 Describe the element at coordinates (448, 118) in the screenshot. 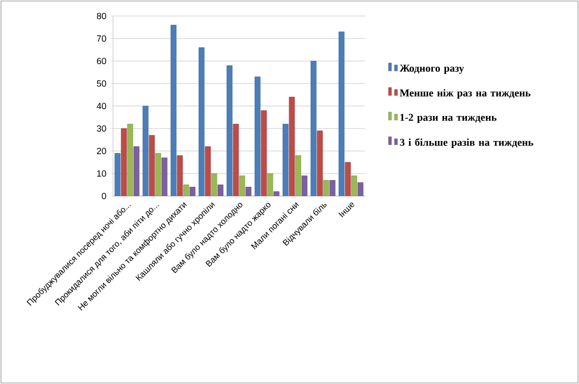

I see `legend-label: 1-2 рази на тиждень` at that location.